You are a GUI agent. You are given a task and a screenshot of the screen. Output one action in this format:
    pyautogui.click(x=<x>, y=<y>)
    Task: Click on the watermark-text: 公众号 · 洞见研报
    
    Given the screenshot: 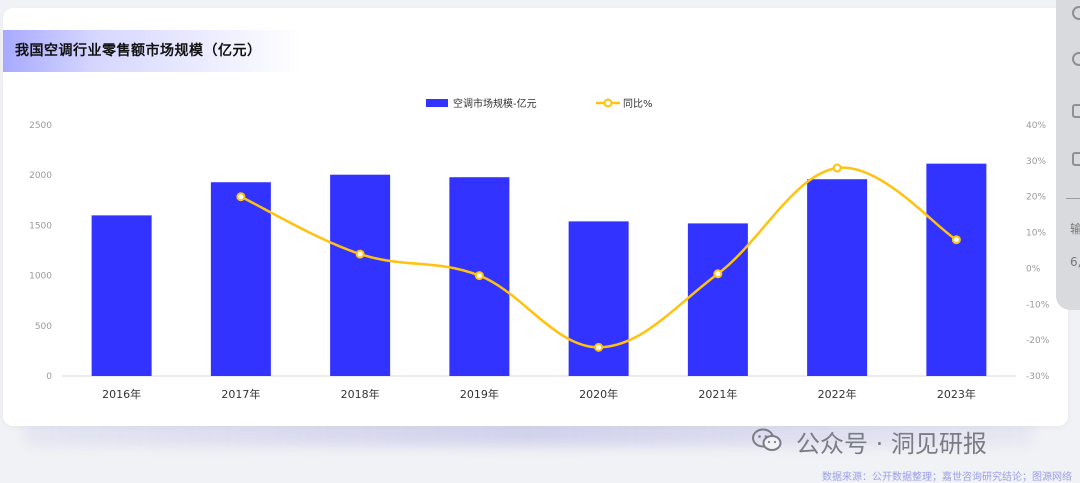 What is the action you would take?
    pyautogui.click(x=891, y=444)
    